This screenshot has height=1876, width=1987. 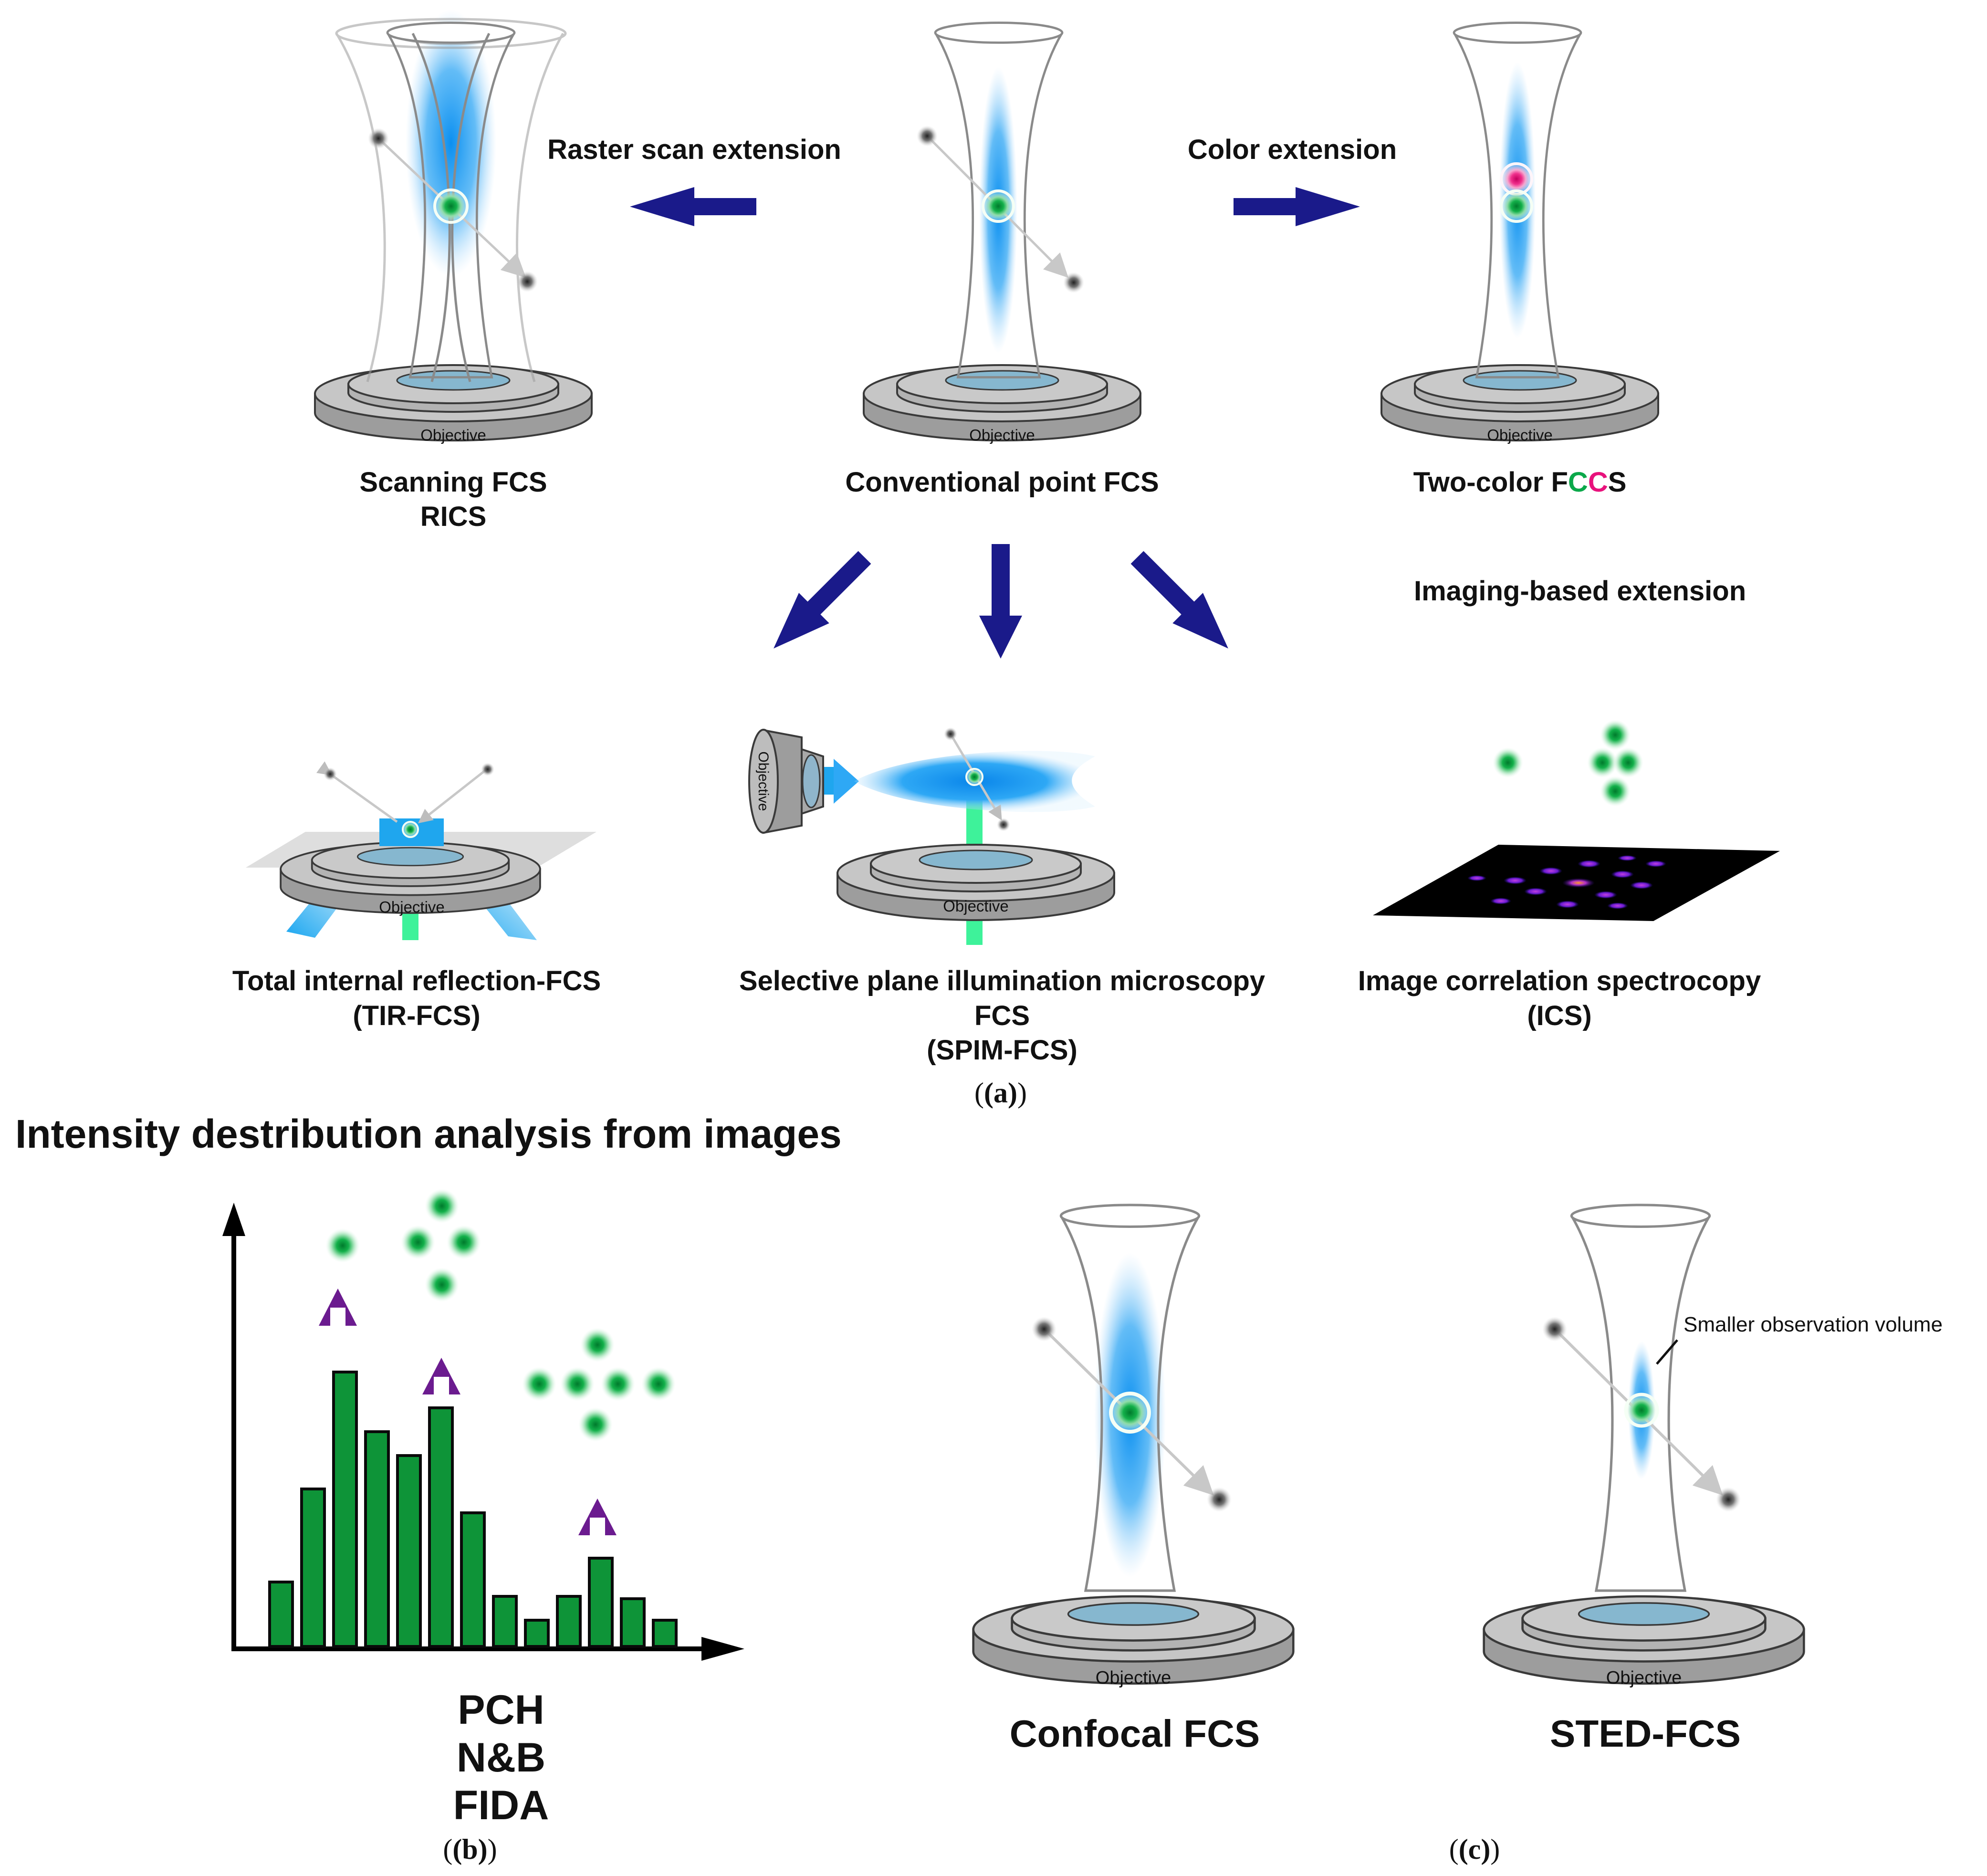 What do you see at coordinates (417, 1015) in the screenshot?
I see `tir-fcs-abbrev: (TIR-FCS)` at bounding box center [417, 1015].